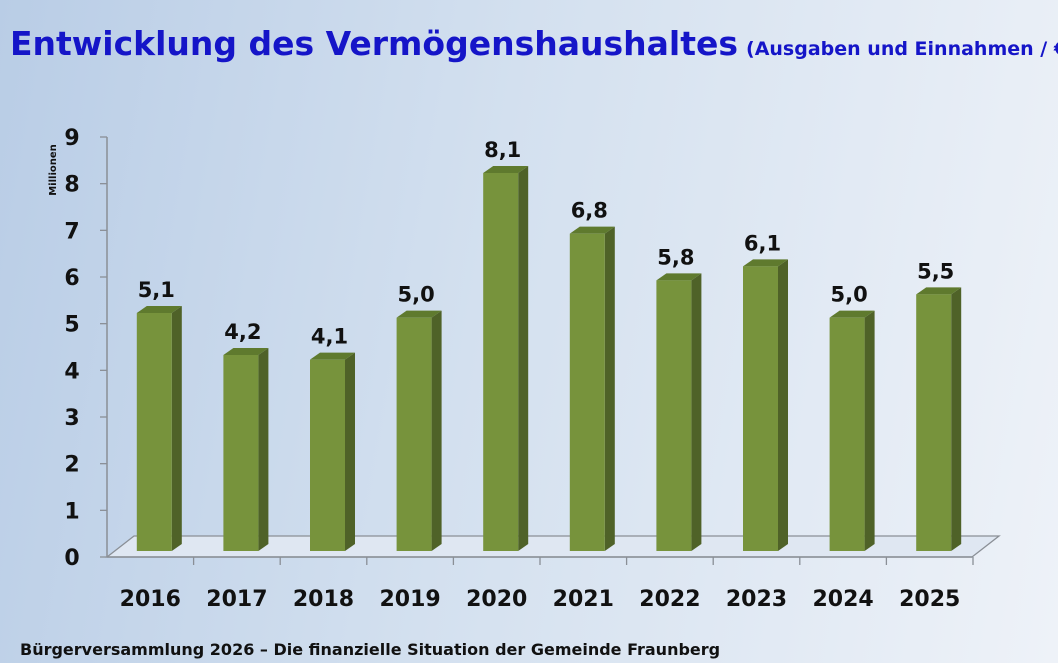  Describe the element at coordinates (323, 599) in the screenshot. I see `x-tick-label: 2018` at that location.